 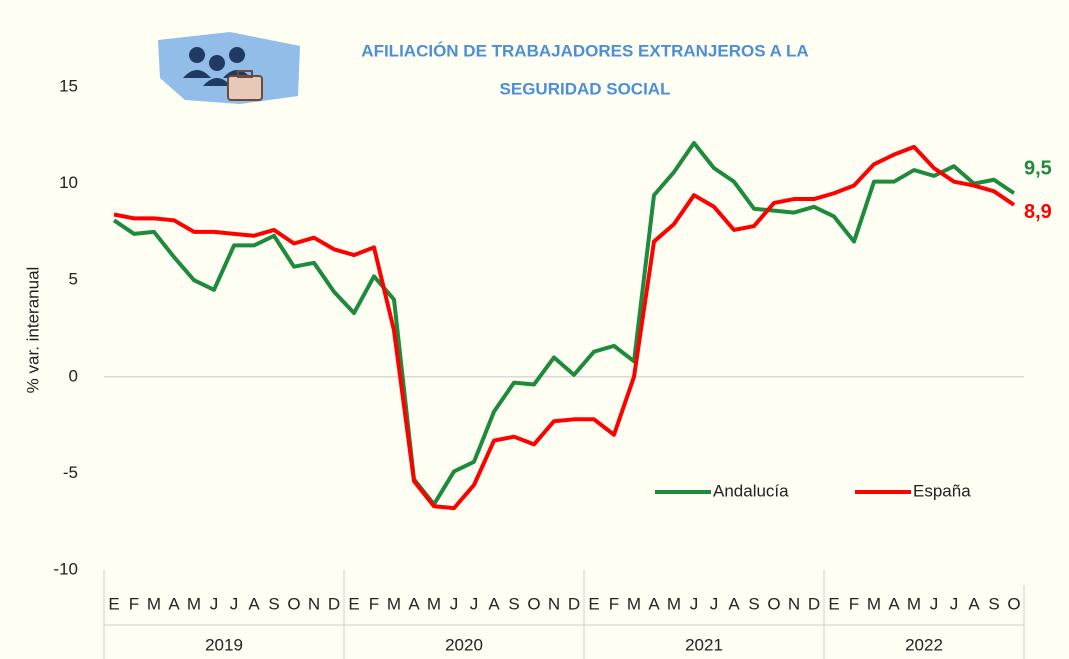 What do you see at coordinates (32, 330) in the screenshot?
I see `y-axis-label: % var. interanual` at bounding box center [32, 330].